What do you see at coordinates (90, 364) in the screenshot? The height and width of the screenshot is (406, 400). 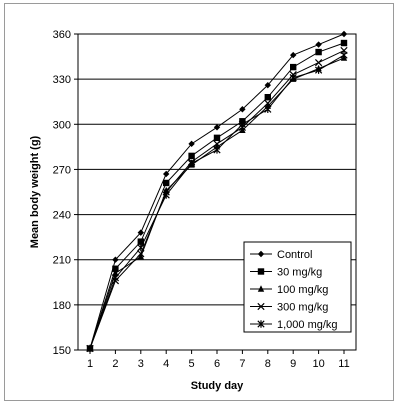 I see `x-tick-label: 1` at bounding box center [90, 364].